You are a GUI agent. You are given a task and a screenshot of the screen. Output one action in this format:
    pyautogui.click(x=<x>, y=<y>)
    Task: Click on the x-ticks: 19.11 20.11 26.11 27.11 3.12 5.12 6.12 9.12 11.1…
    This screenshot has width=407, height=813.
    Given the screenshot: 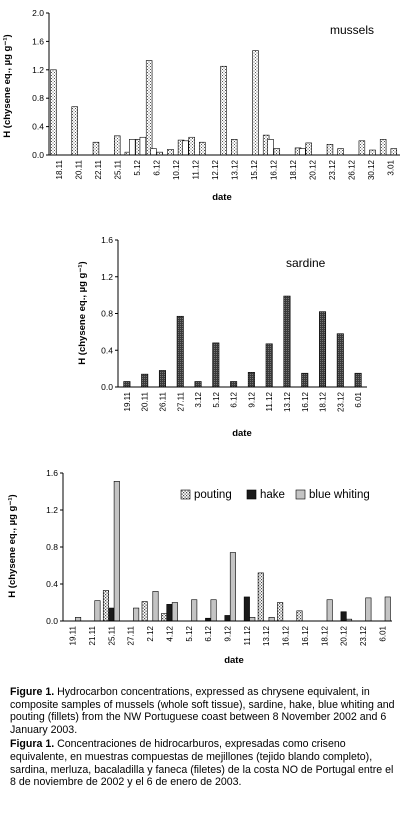 What is the action you would take?
    pyautogui.click(x=243, y=401)
    